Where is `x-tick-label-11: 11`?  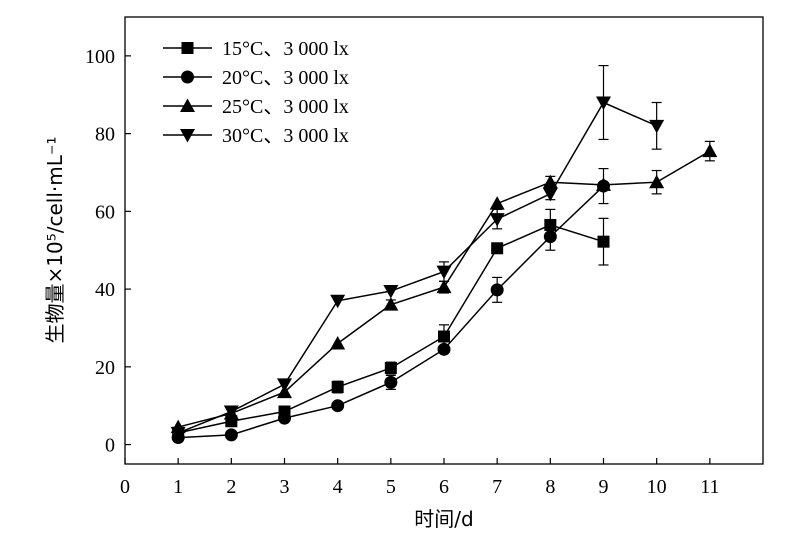
x-tick-label-11: 11 is located at coordinates (709, 487).